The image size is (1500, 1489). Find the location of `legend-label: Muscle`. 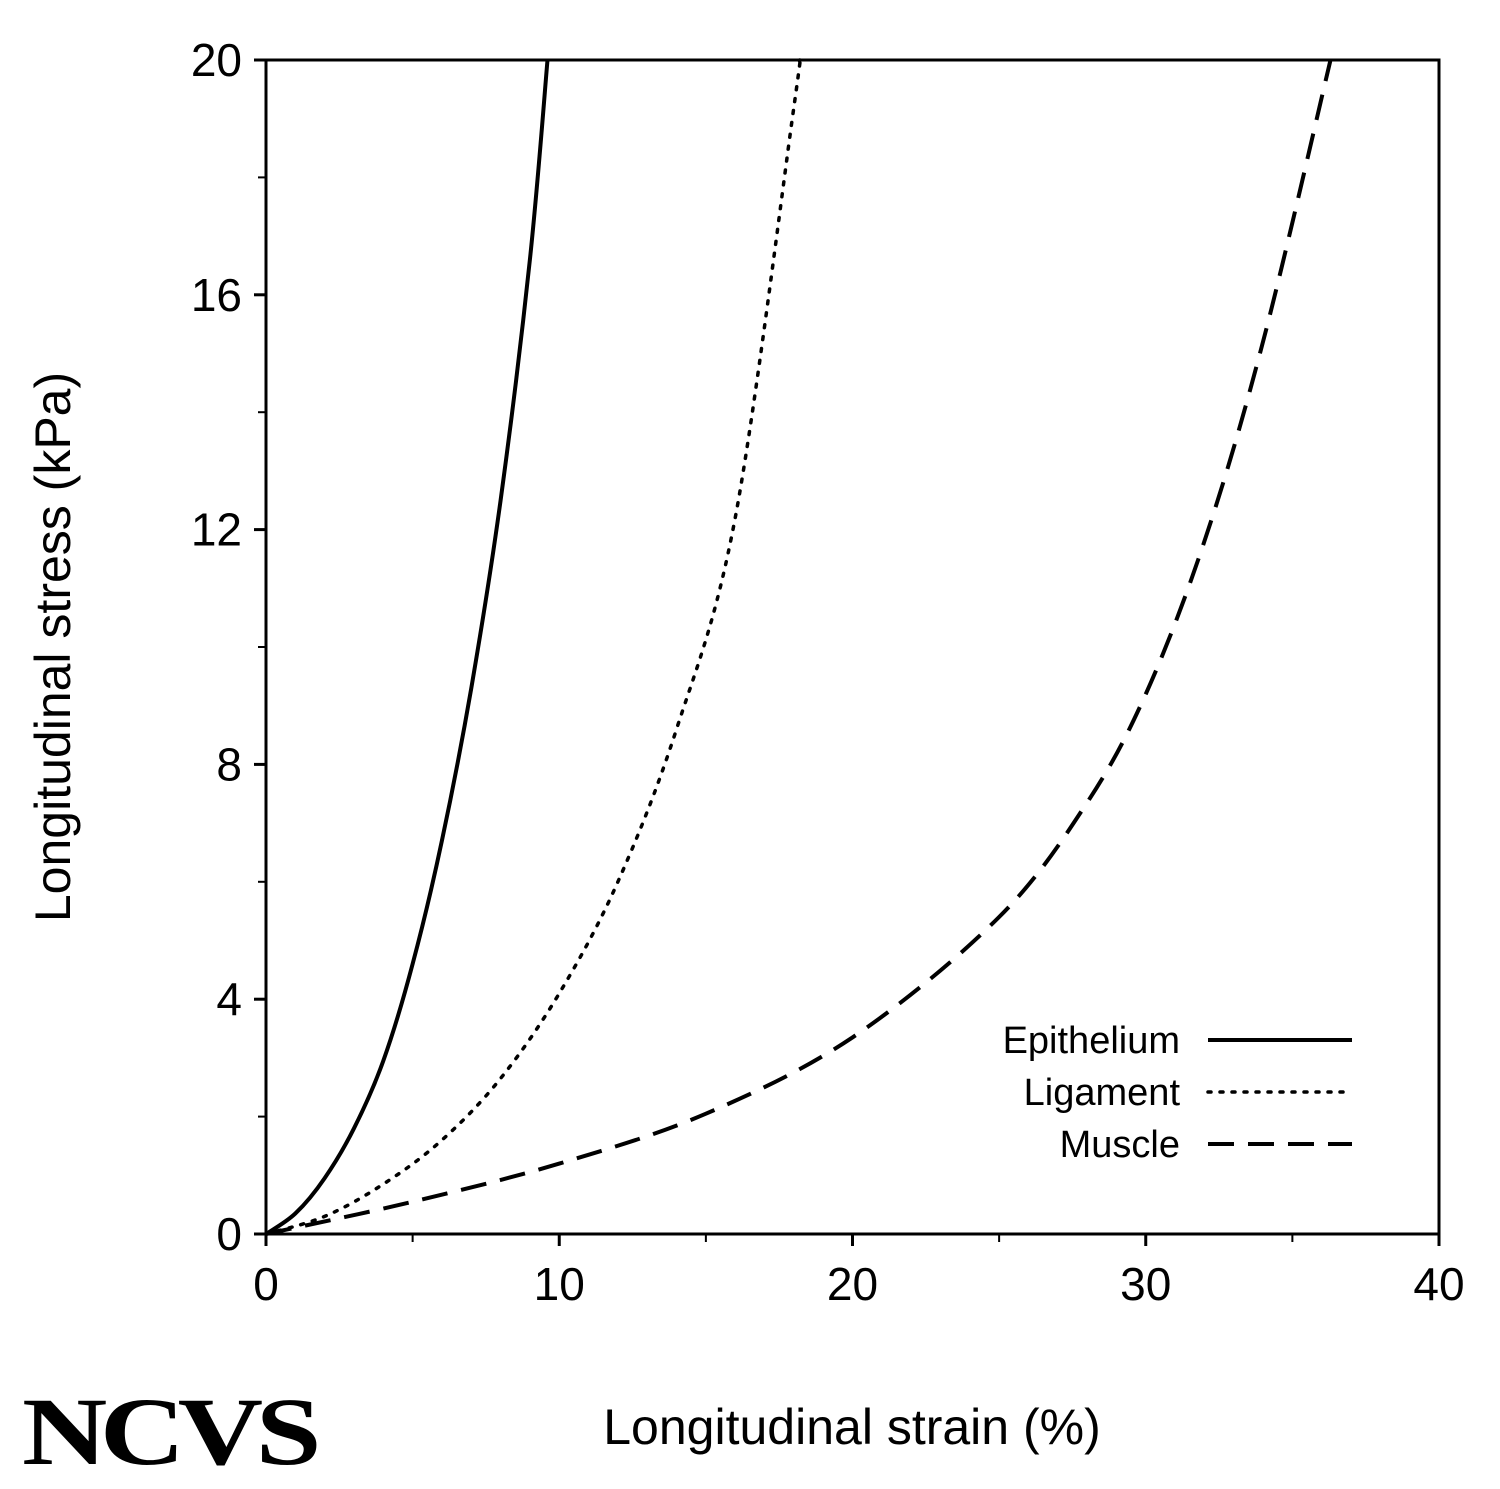

legend-label: Muscle is located at coordinates (1120, 1145).